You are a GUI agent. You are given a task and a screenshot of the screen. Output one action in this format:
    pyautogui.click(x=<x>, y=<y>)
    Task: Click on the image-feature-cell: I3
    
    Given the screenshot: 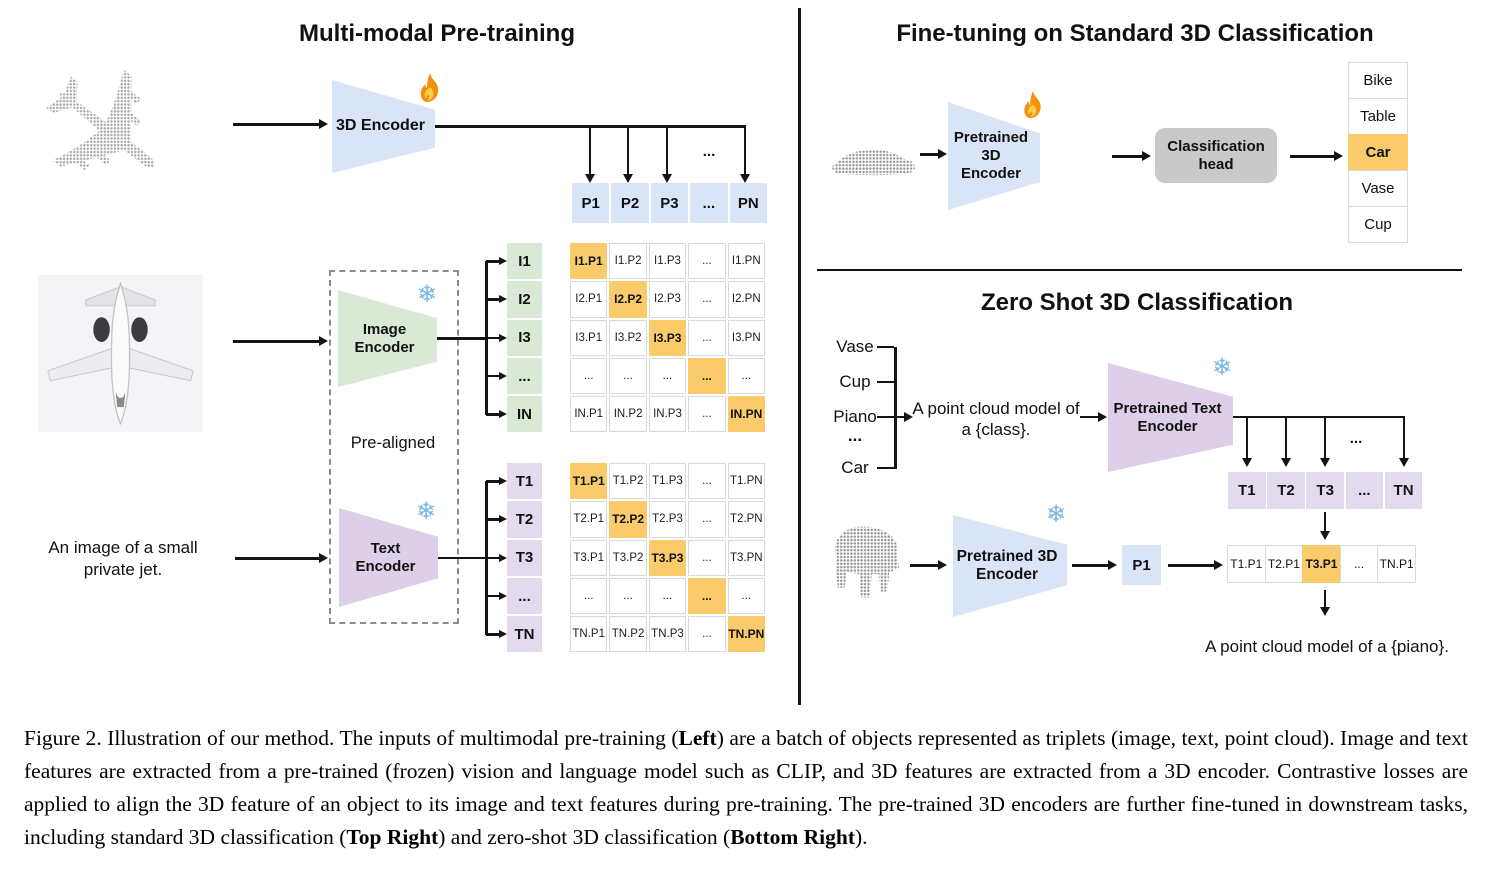 What is the action you would take?
    pyautogui.click(x=524, y=337)
    